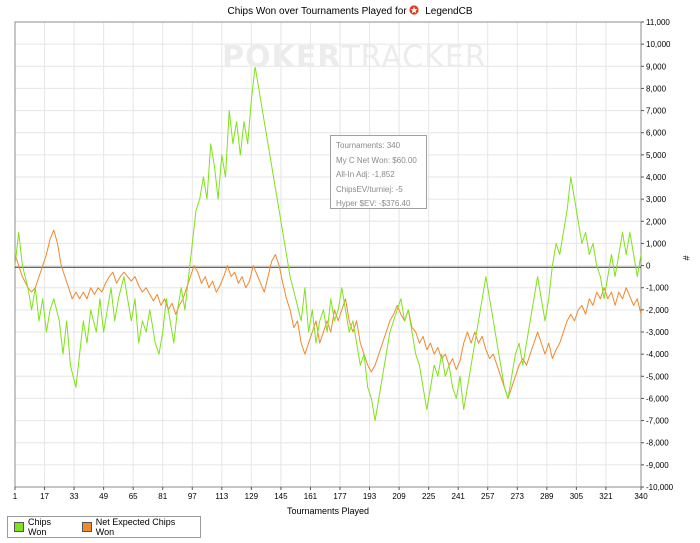 This screenshot has height=543, width=700. Describe the element at coordinates (414, 10) in the screenshot. I see `pokerstars-logo-icon` at that location.